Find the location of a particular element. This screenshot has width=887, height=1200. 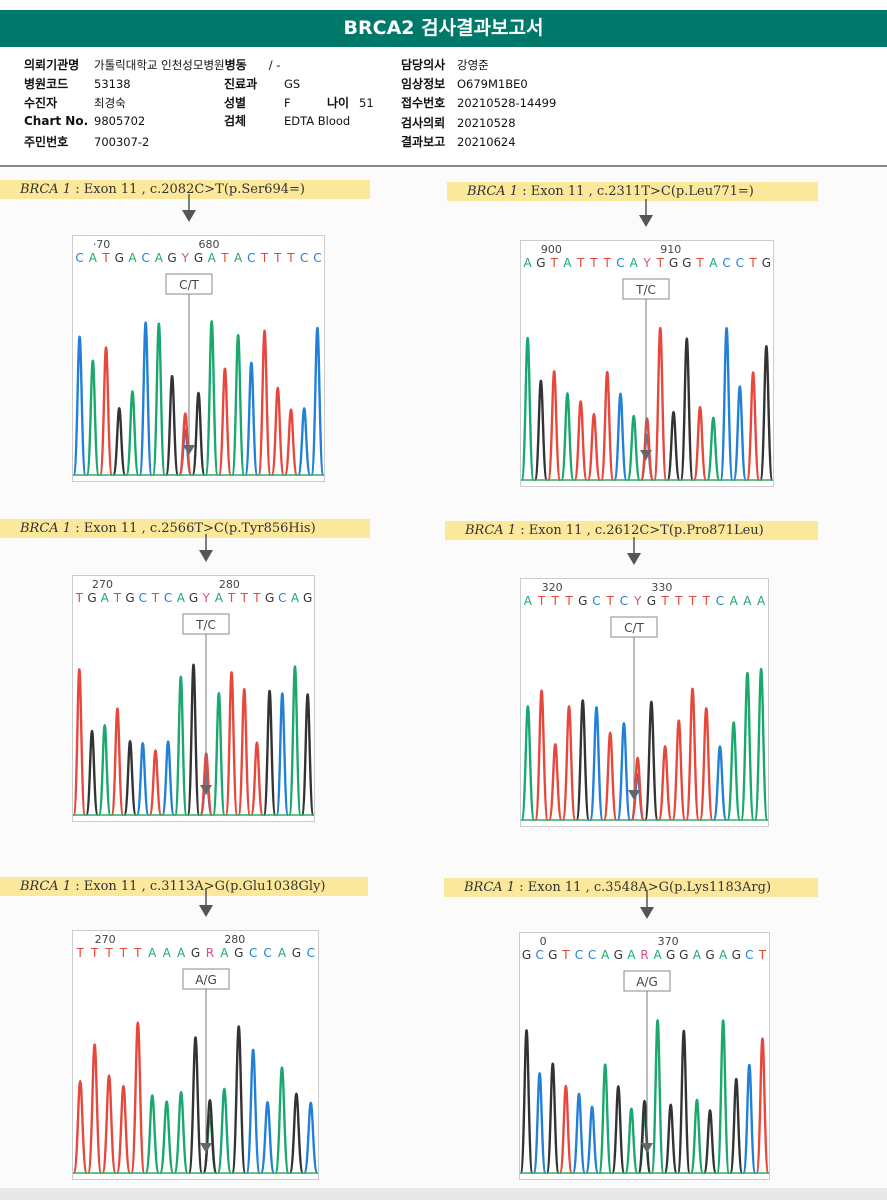

report-date-value: 20210624 is located at coordinates (486, 142).